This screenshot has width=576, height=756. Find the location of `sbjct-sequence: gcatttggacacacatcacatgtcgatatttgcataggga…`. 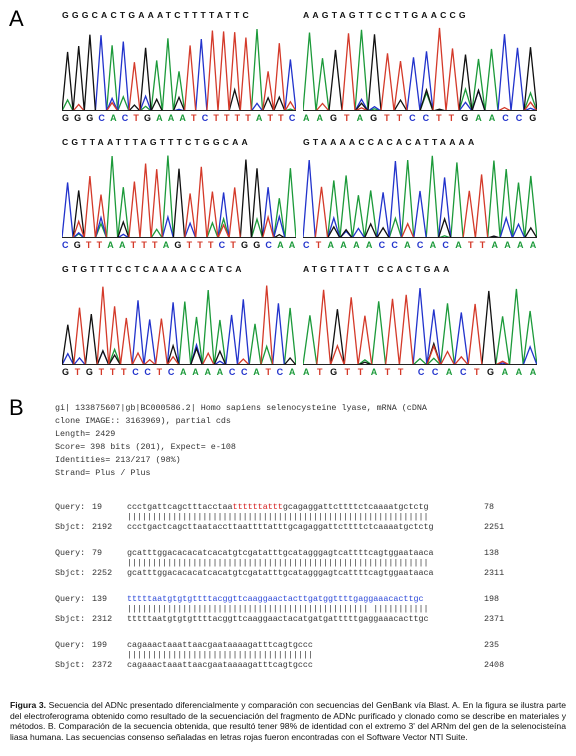

sbjct-sequence: gcatttggacacacatcacatgtcgatatttgcataggga… is located at coordinates (280, 573).